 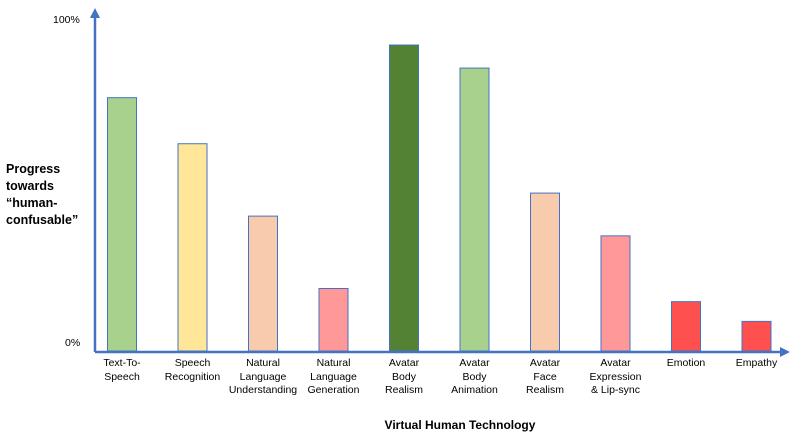 What do you see at coordinates (460, 425) in the screenshot?
I see `x-axis-label: Virtual Human Technology` at bounding box center [460, 425].